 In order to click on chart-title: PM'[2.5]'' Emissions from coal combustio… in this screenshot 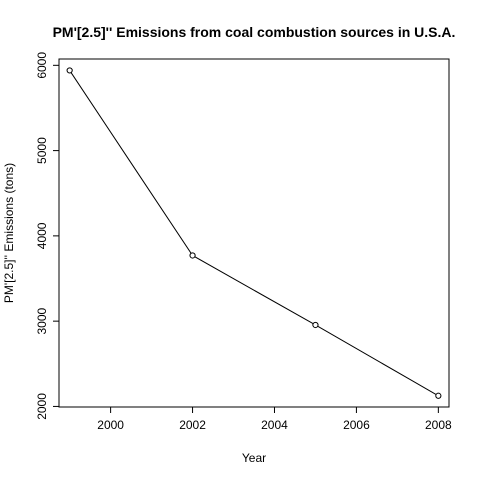, I will do `click(254, 32)`.